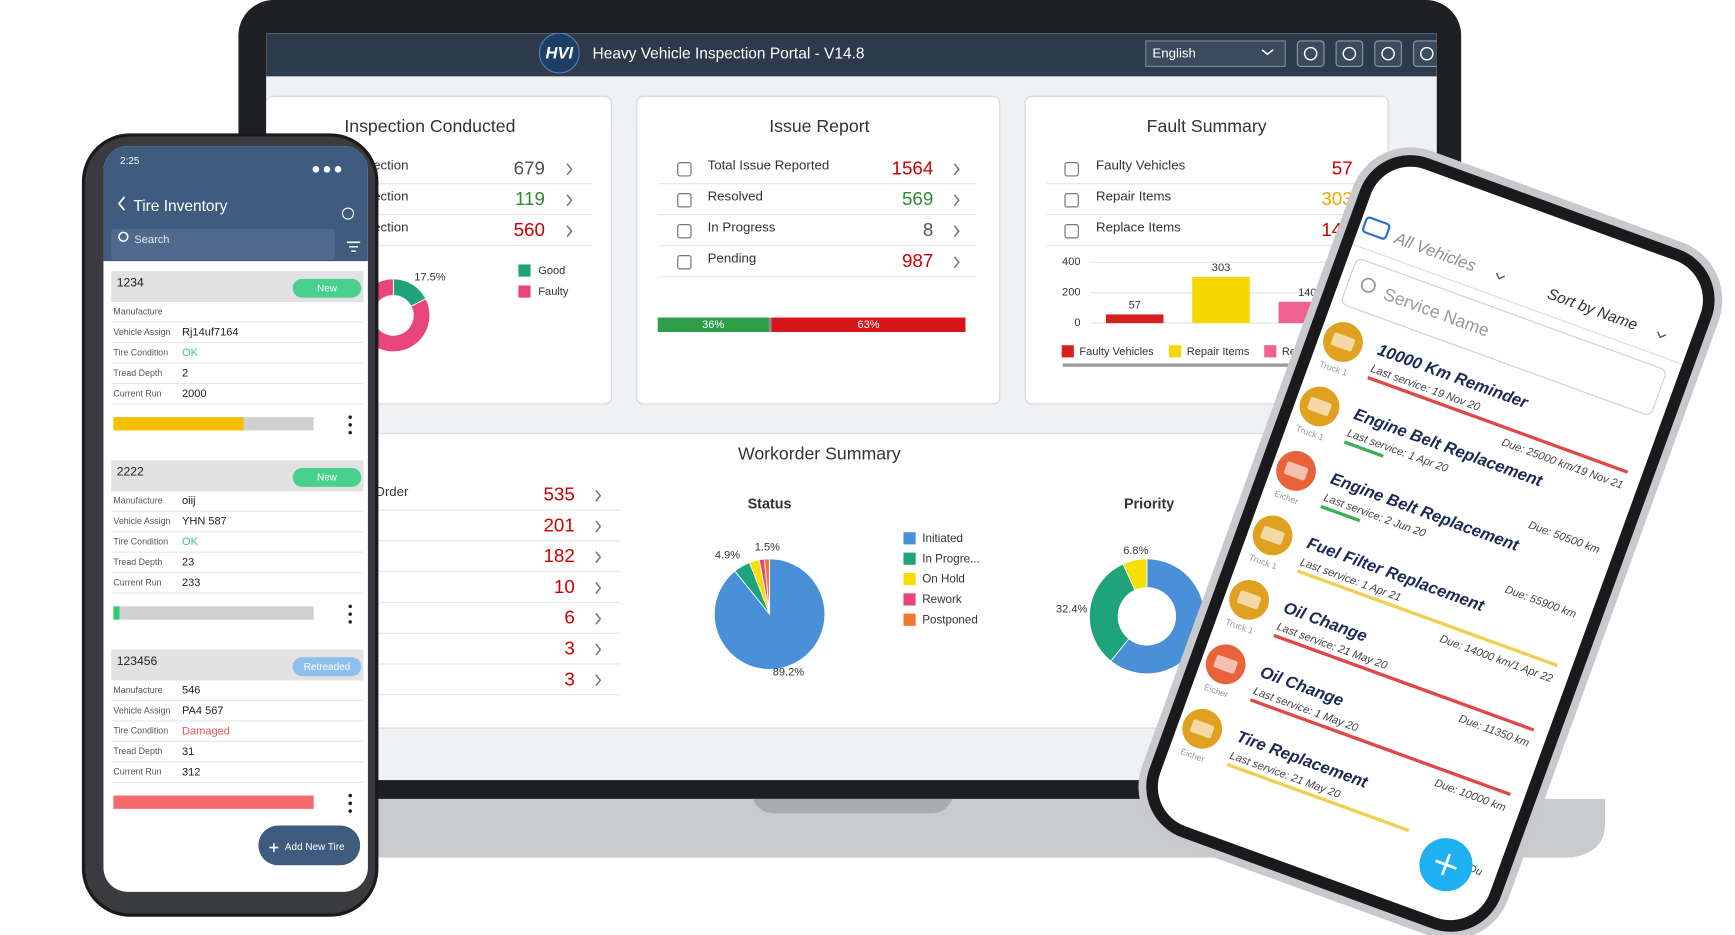  Describe the element at coordinates (727, 555) in the screenshot. I see `slice-label: 4.9%` at that location.